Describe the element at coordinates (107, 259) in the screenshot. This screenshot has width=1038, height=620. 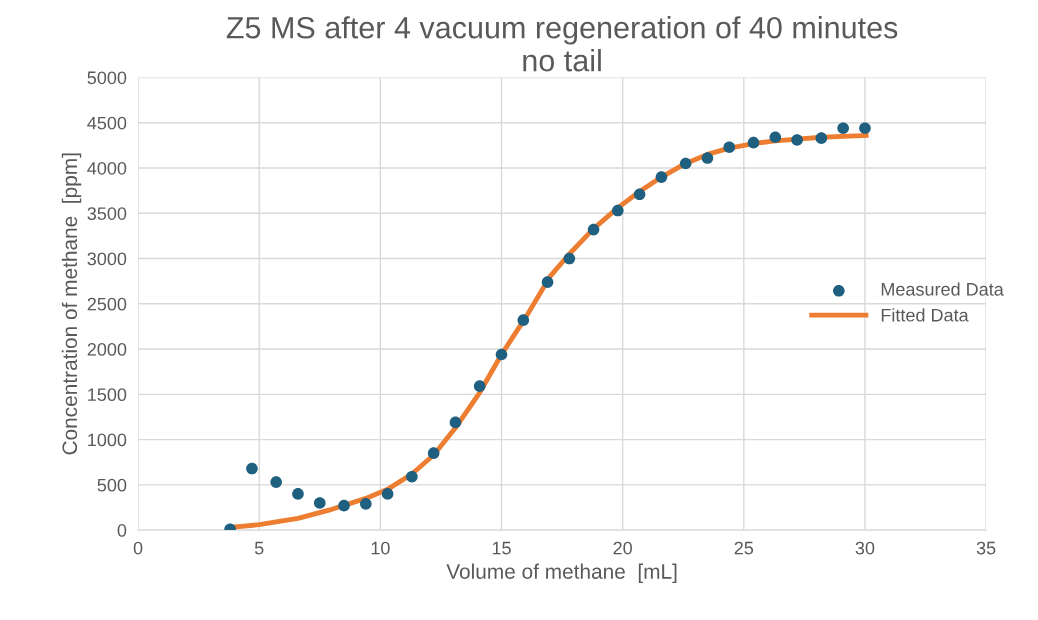
I see `y-tick-label: 3000` at that location.